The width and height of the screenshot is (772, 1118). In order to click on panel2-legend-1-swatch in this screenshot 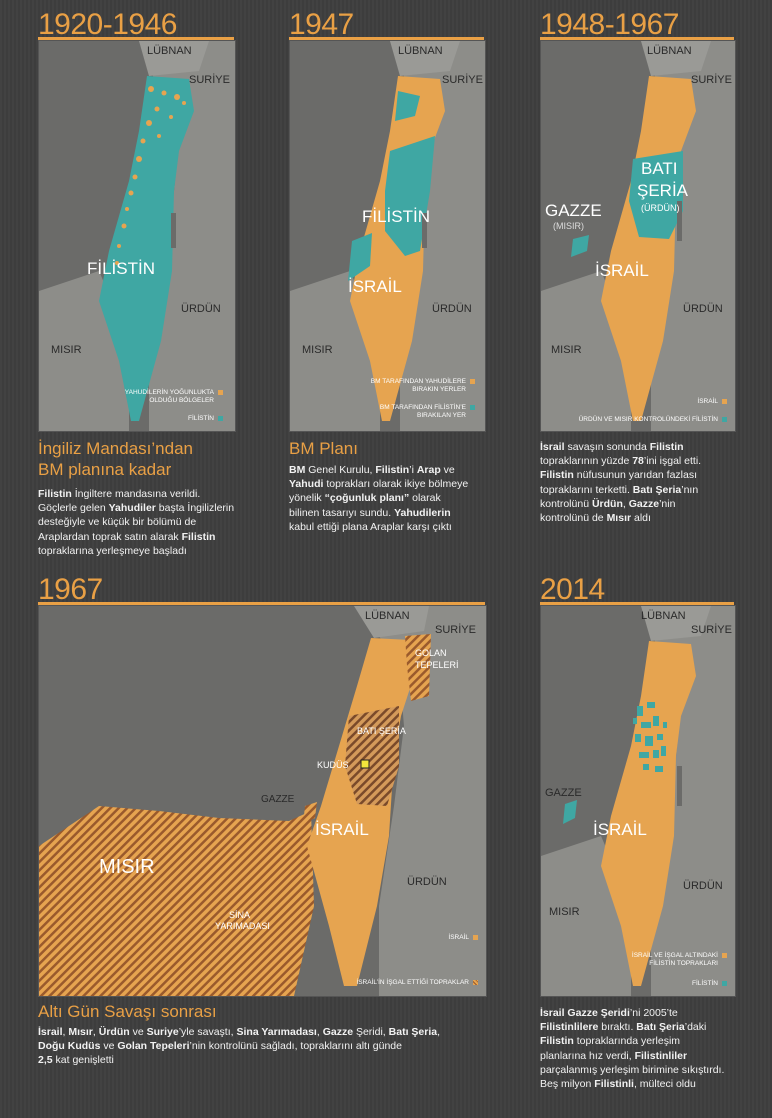, I will do `click(472, 381)`.